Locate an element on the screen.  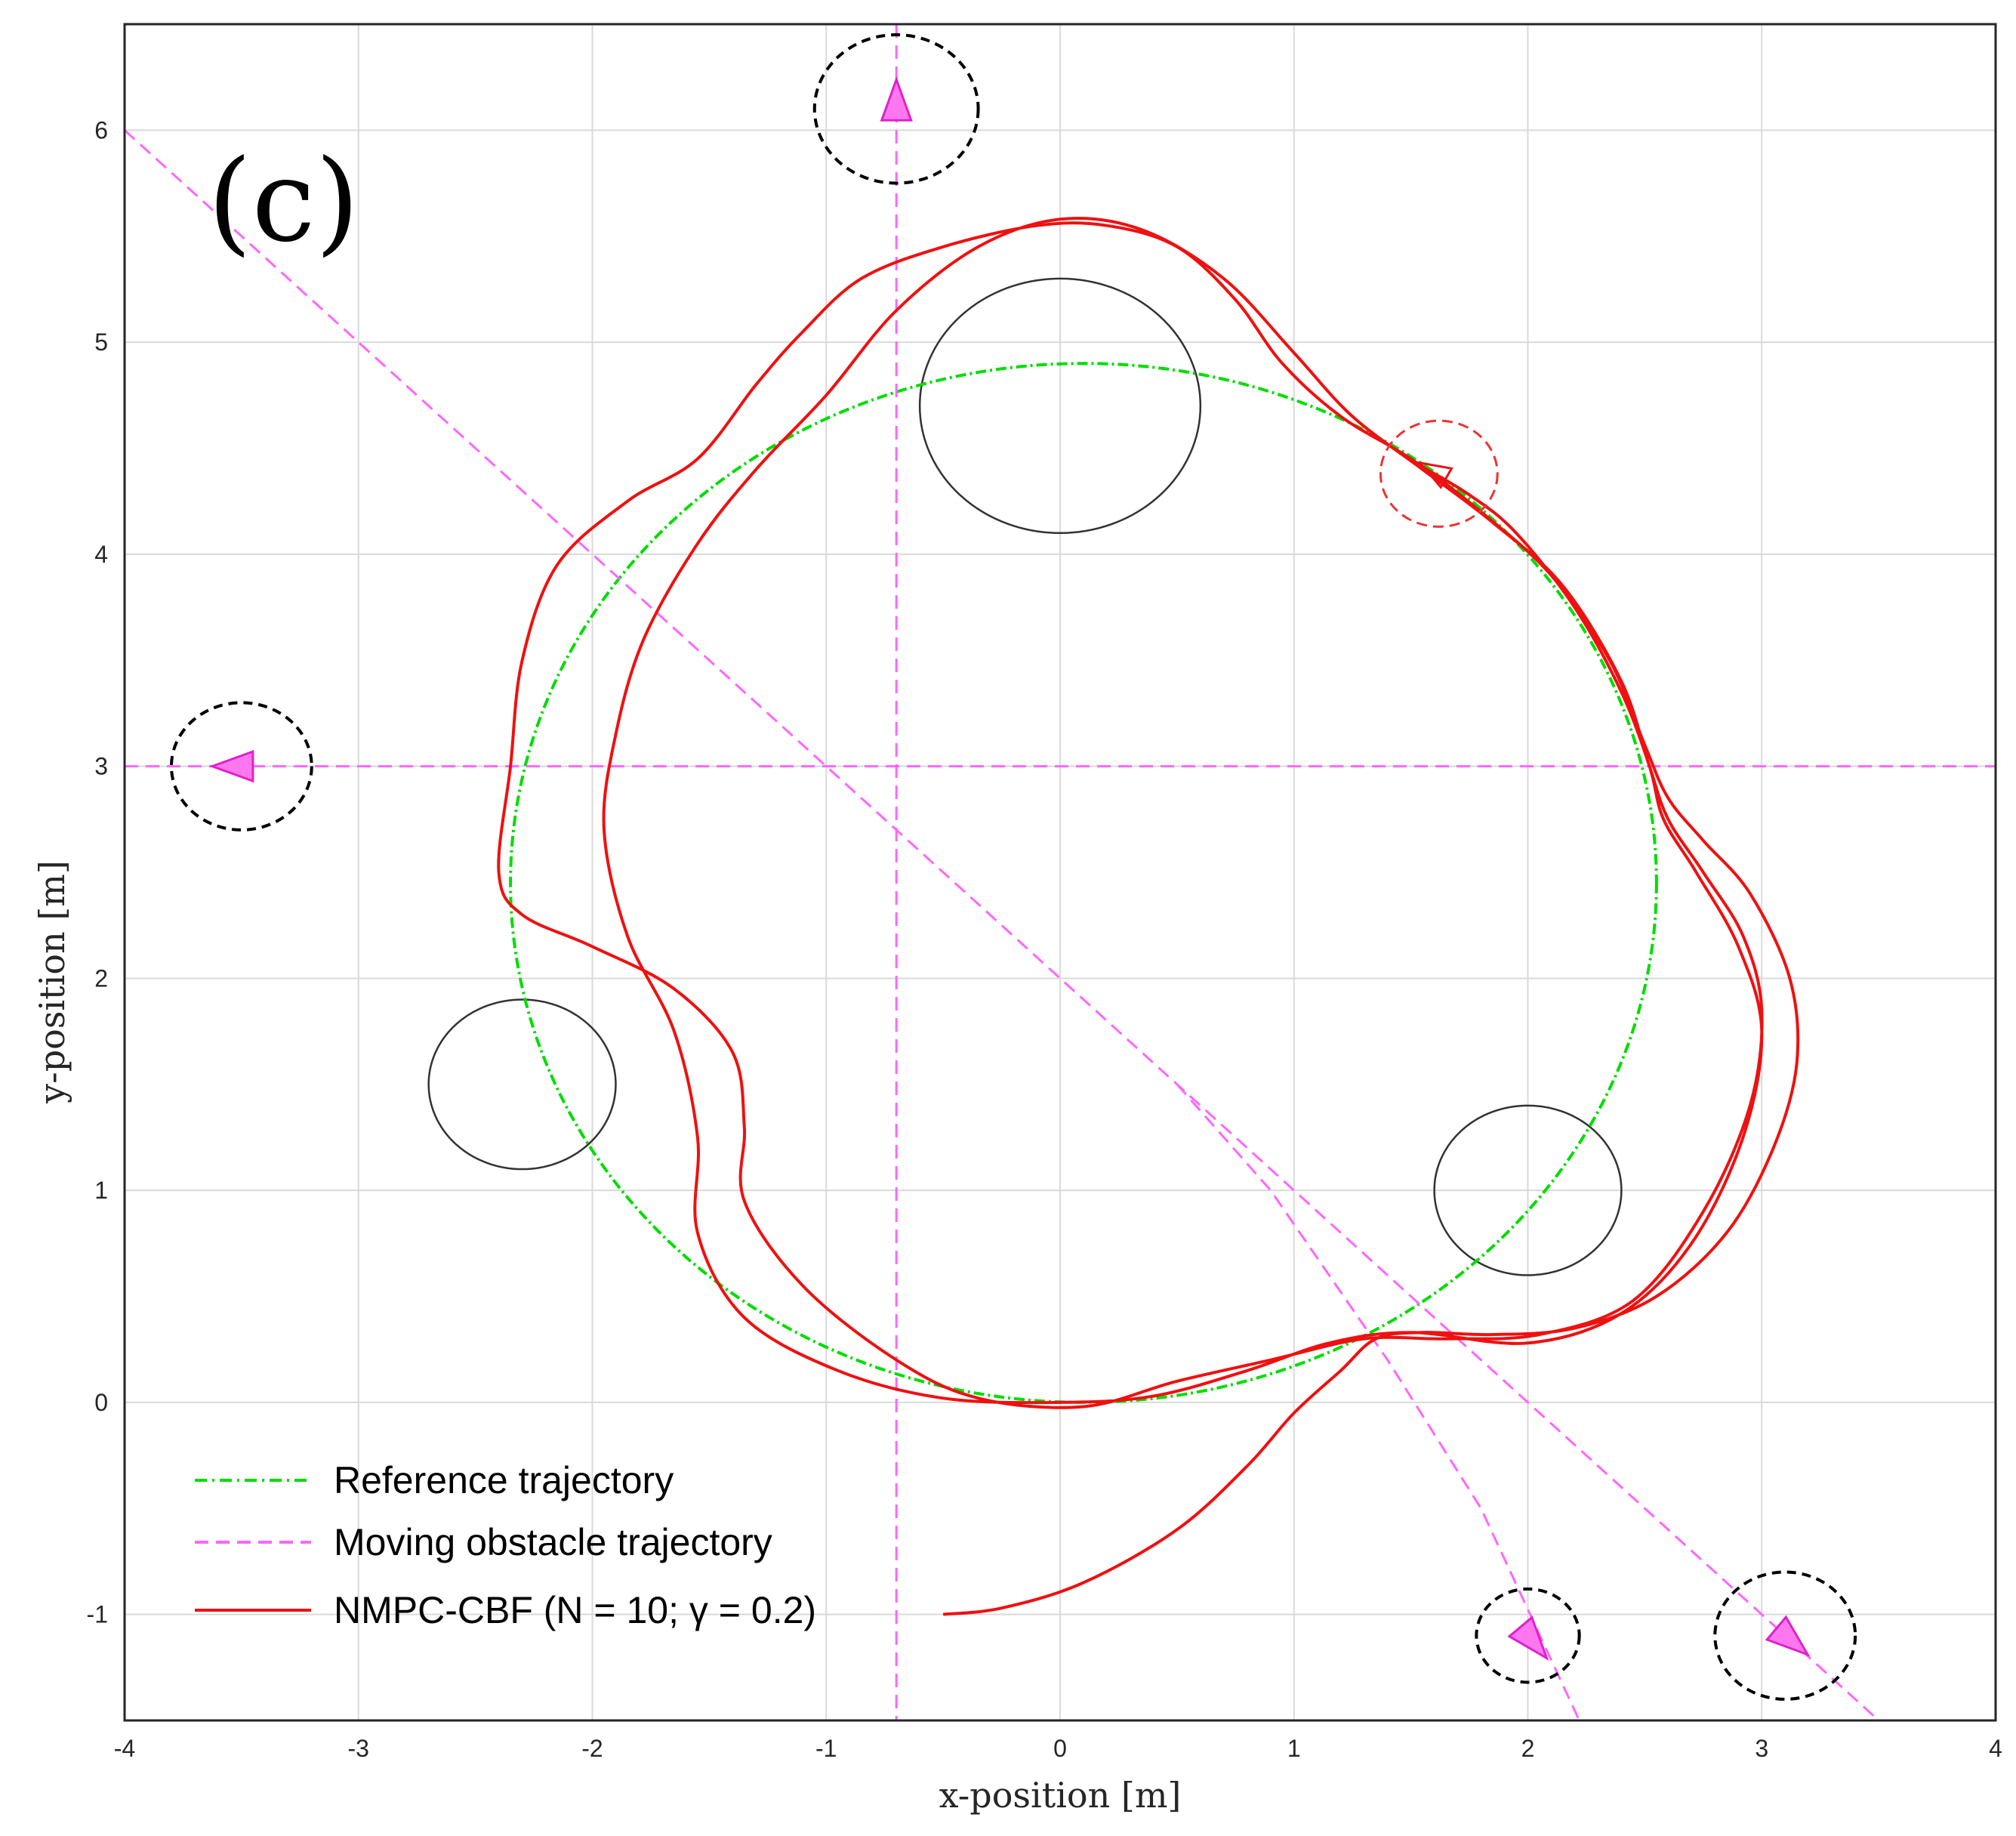
y-tick-label: 4 is located at coordinates (101, 554).